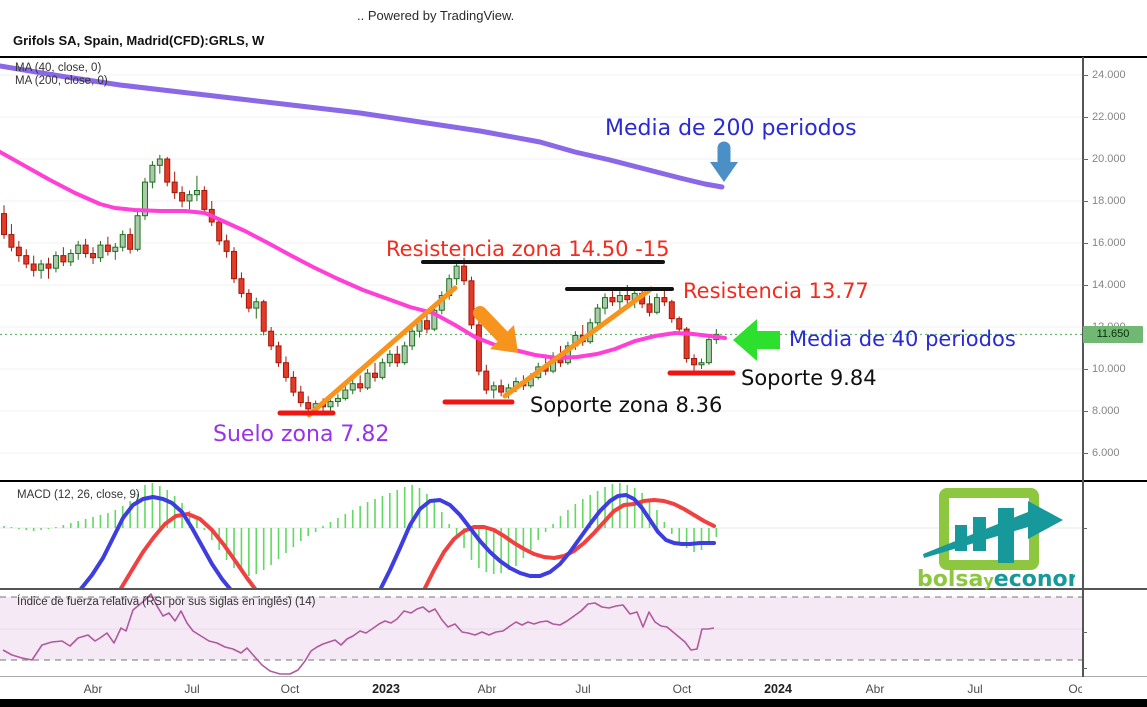 This screenshot has width=1147, height=707. I want to click on time-axis-label: 2024, so click(778, 689).